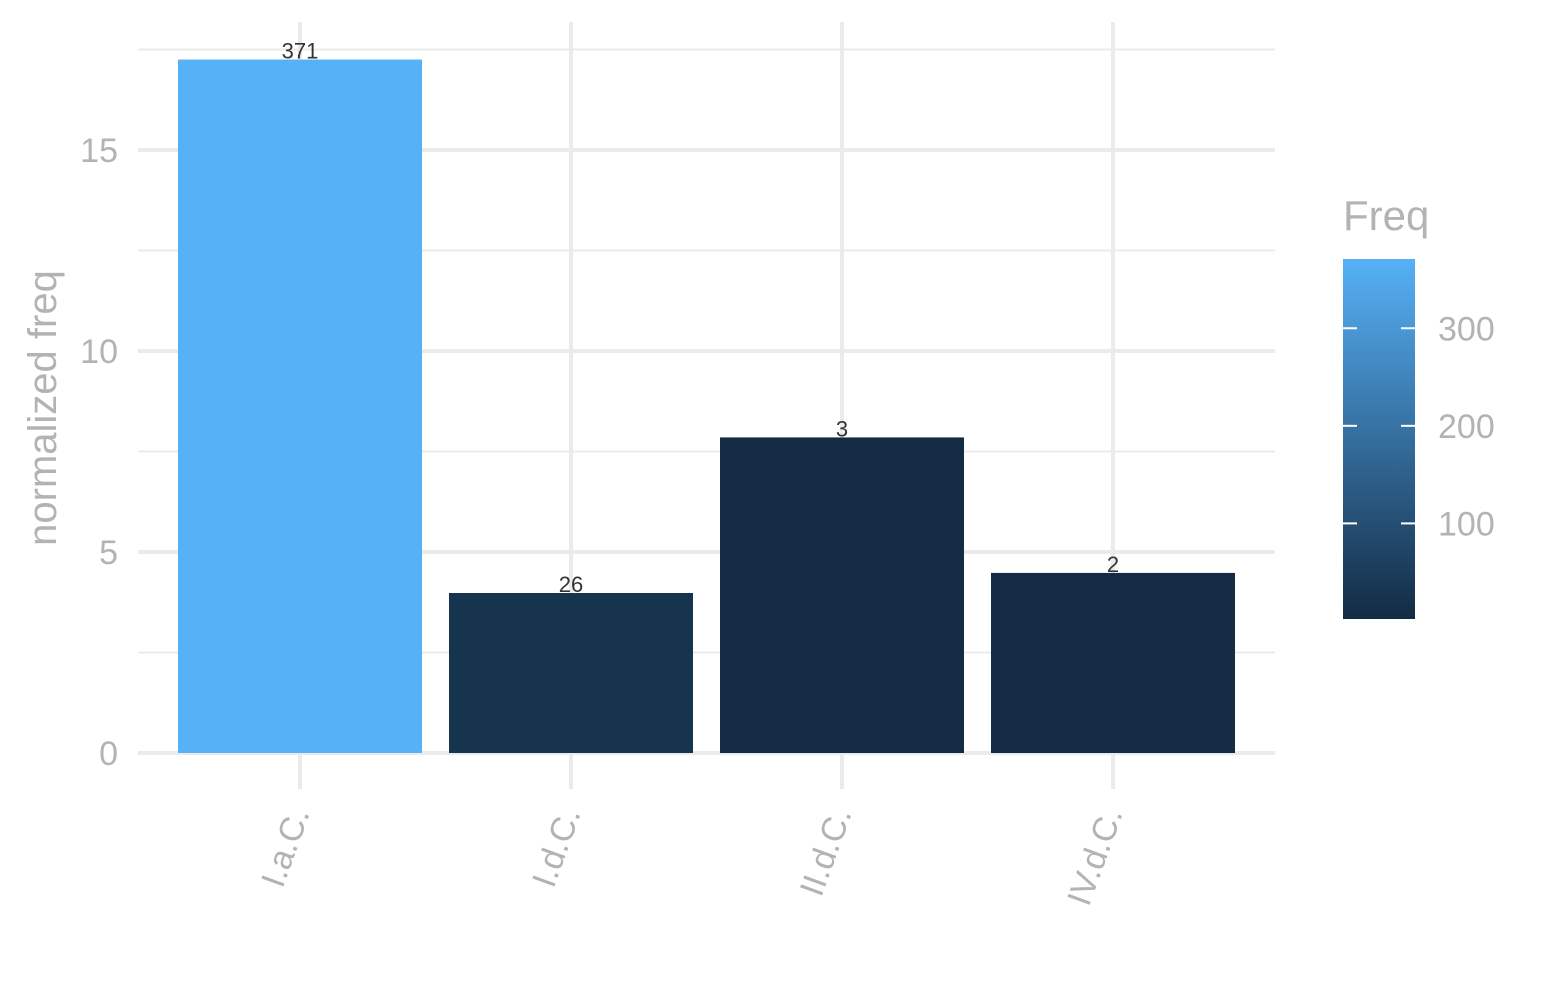 The width and height of the screenshot is (1545, 1000). Describe the element at coordinates (108, 754) in the screenshot. I see `y-tick-label: 0` at that location.